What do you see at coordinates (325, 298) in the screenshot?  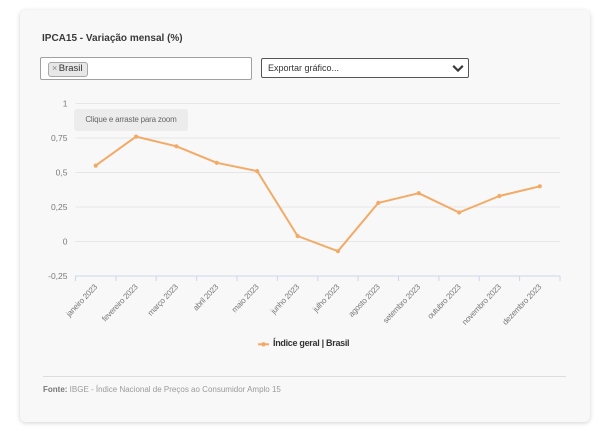 I see `svg-text: julho 2023` at bounding box center [325, 298].